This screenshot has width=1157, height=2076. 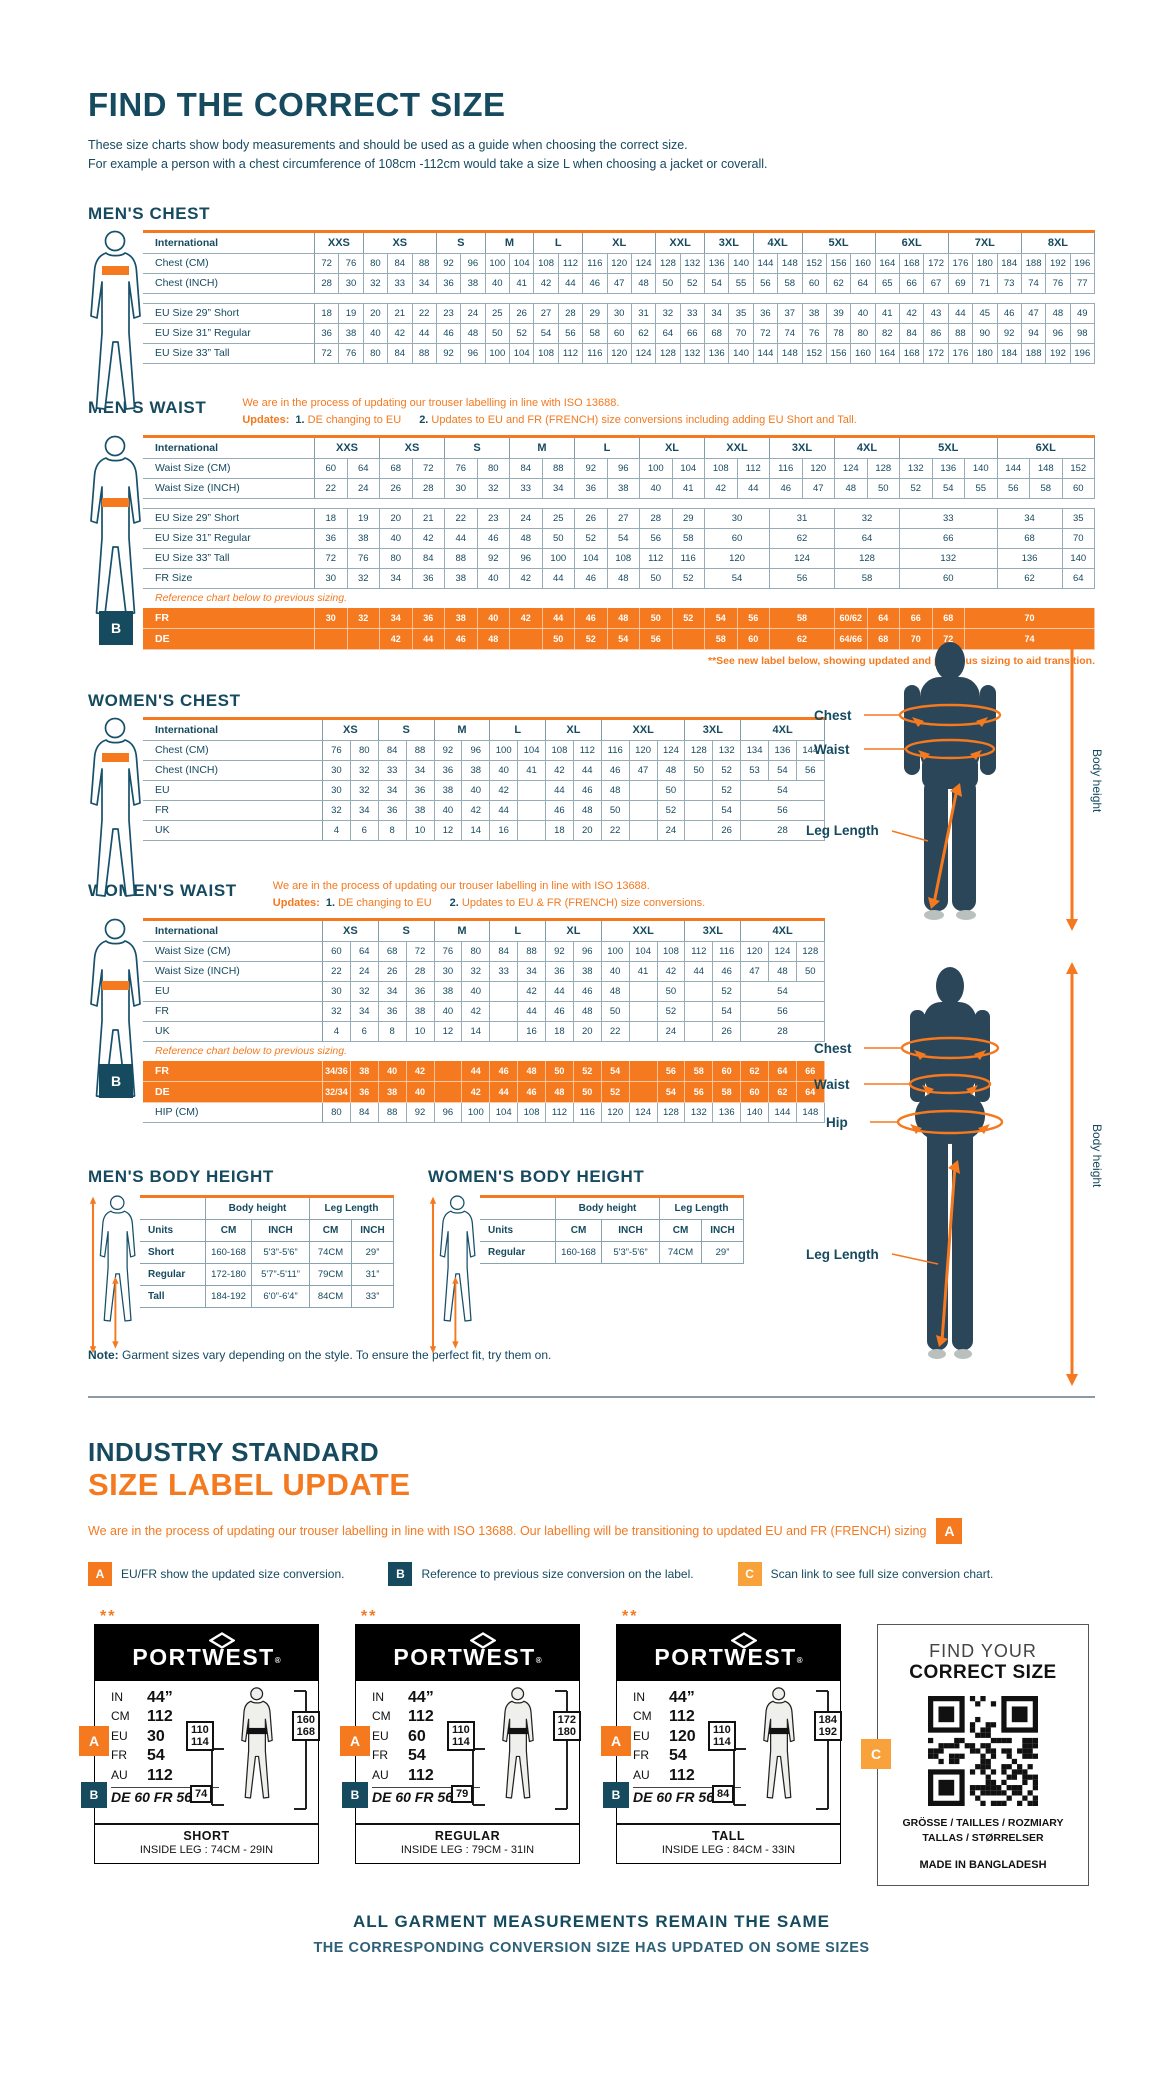 I want to click on height-measure-box: 184 192, so click(x=827, y=1725).